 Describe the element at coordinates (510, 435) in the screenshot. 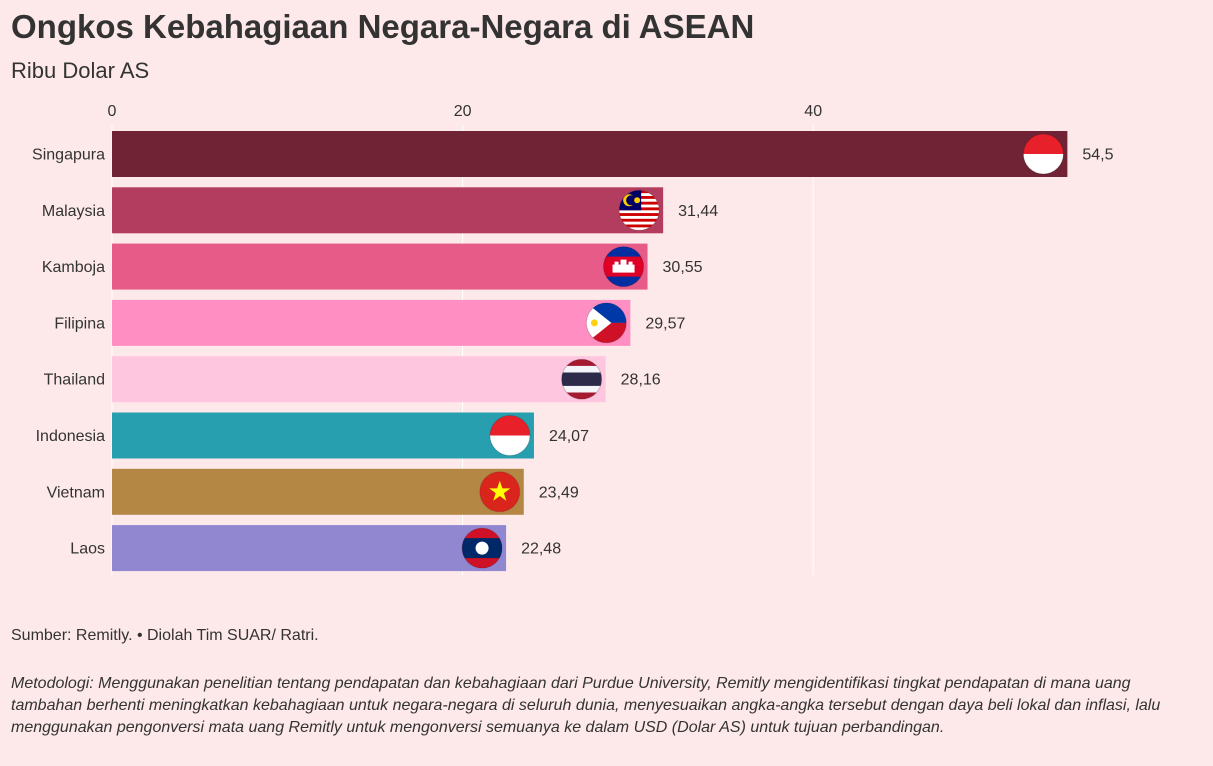

I see `flag-indonesia-icon` at that location.